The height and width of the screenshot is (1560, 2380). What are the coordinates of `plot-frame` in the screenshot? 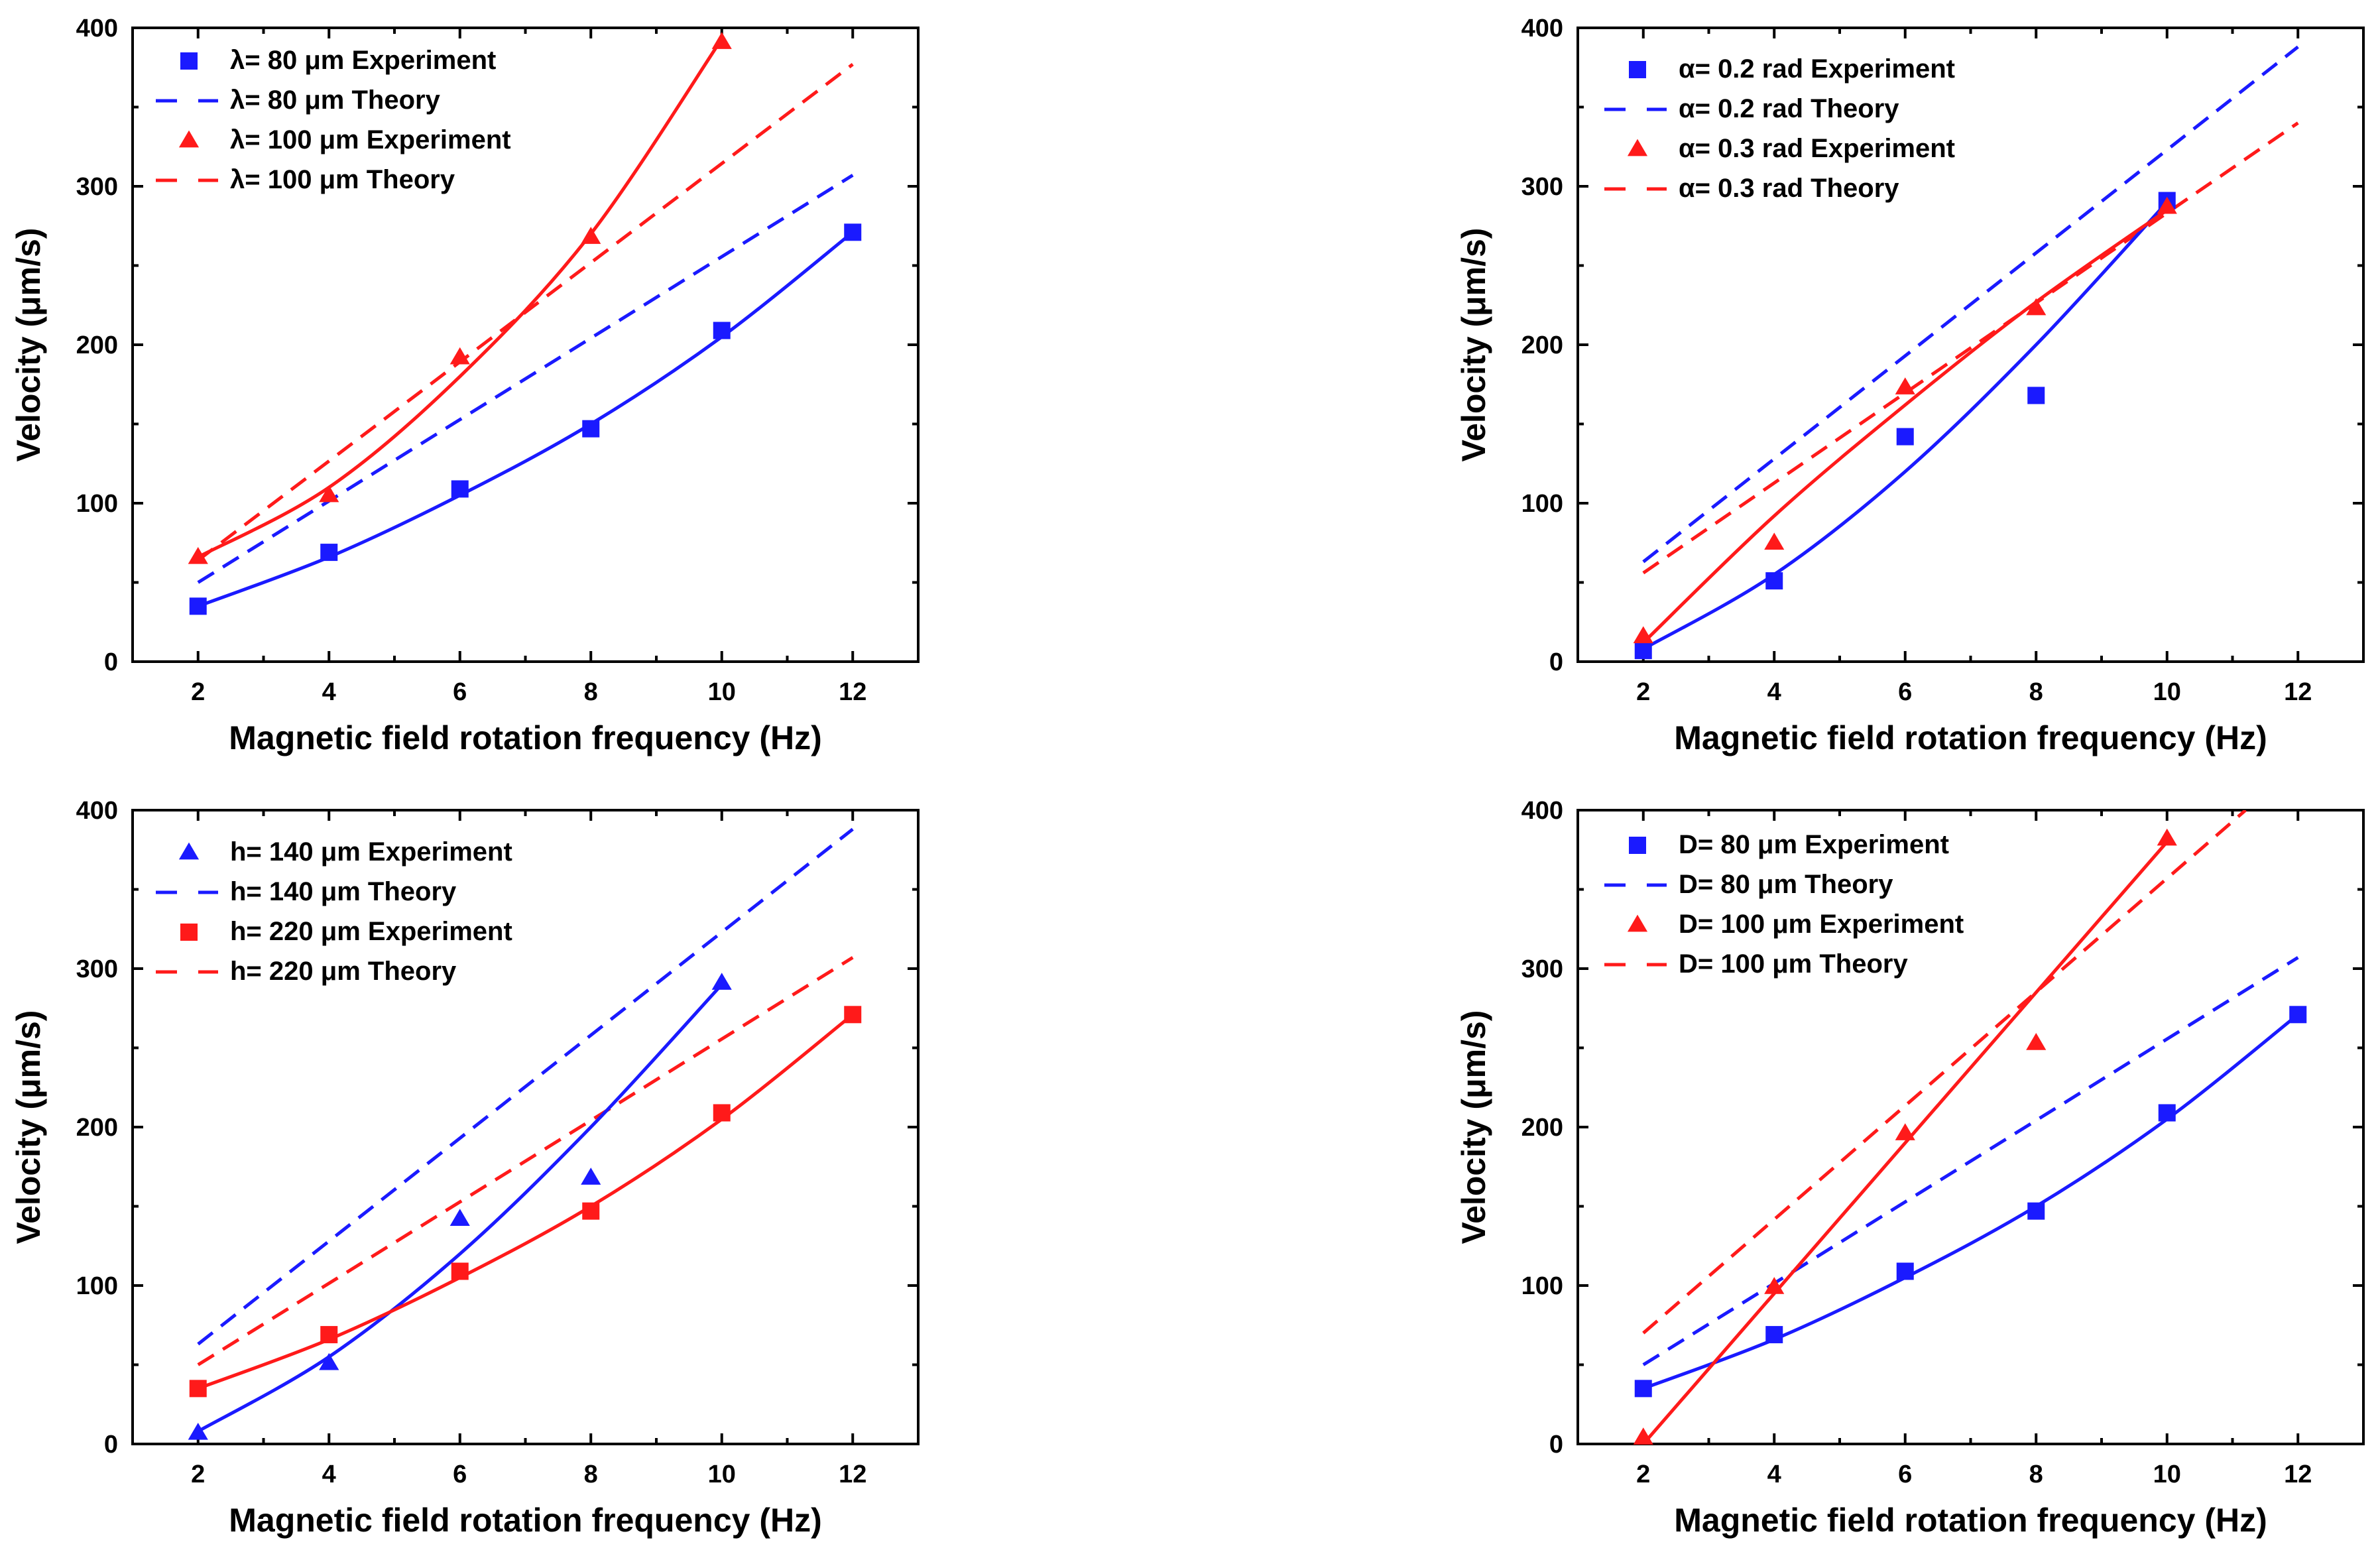 It's located at (1971, 1127).